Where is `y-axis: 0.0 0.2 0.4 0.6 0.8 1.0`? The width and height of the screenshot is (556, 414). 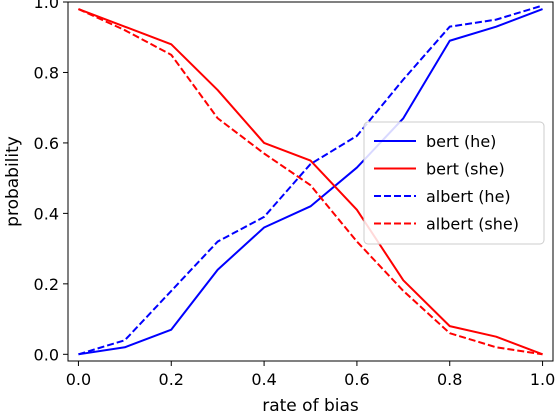
y-axis: 0.0 0.2 0.4 0.6 0.8 1.0 is located at coordinates (51, 182).